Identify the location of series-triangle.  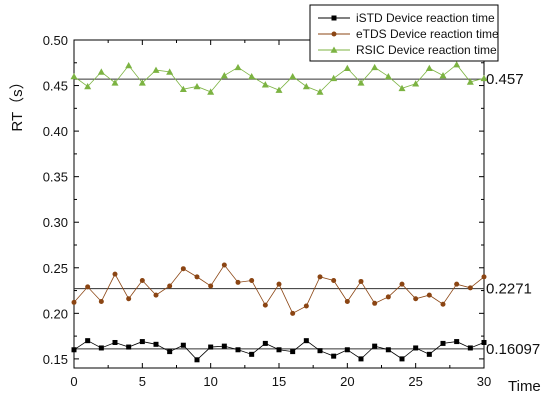
(279, 78).